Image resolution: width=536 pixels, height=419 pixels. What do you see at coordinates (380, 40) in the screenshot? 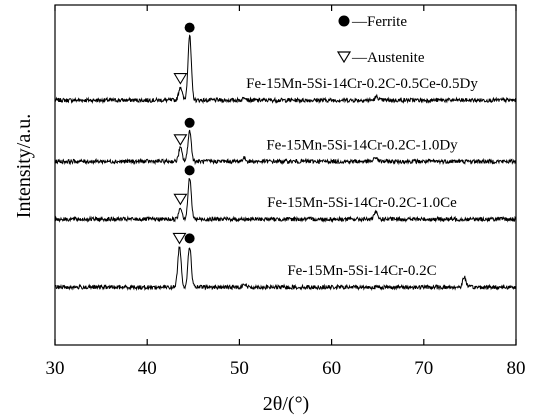
I see `legend: —Ferrite —Austenite` at bounding box center [380, 40].